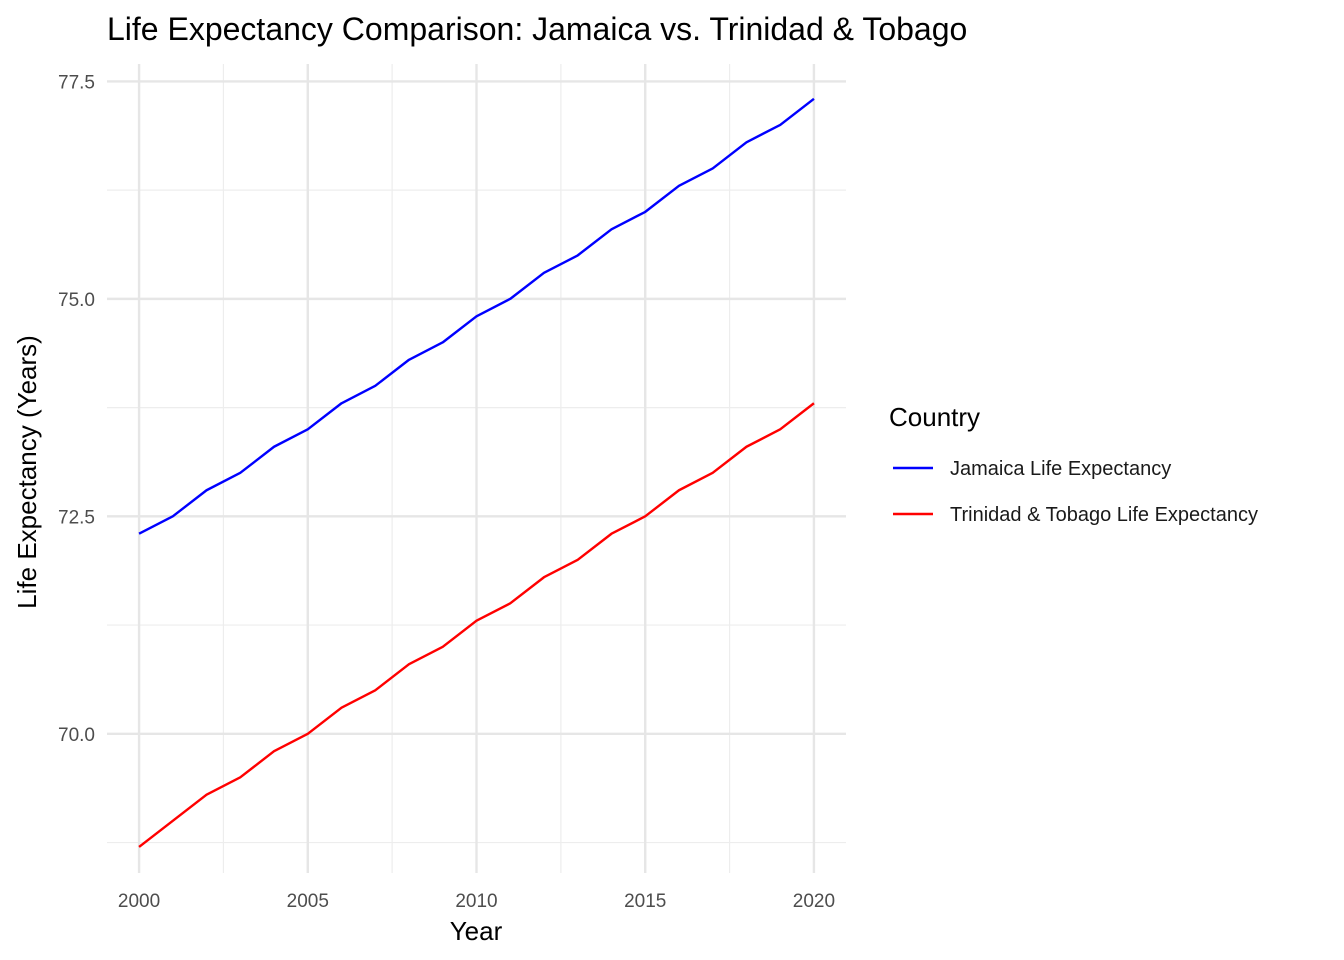 The height and width of the screenshot is (960, 1344). What do you see at coordinates (76, 517) in the screenshot?
I see `y-tick-label: 72.5` at bounding box center [76, 517].